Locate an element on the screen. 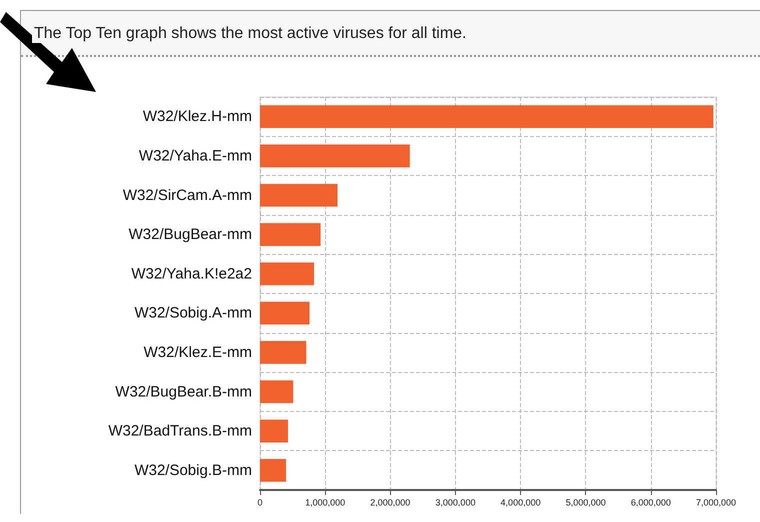 Image resolution: width=760 pixels, height=522 pixels. y-tick-label: W32/Sobig.B-mm is located at coordinates (193, 470).